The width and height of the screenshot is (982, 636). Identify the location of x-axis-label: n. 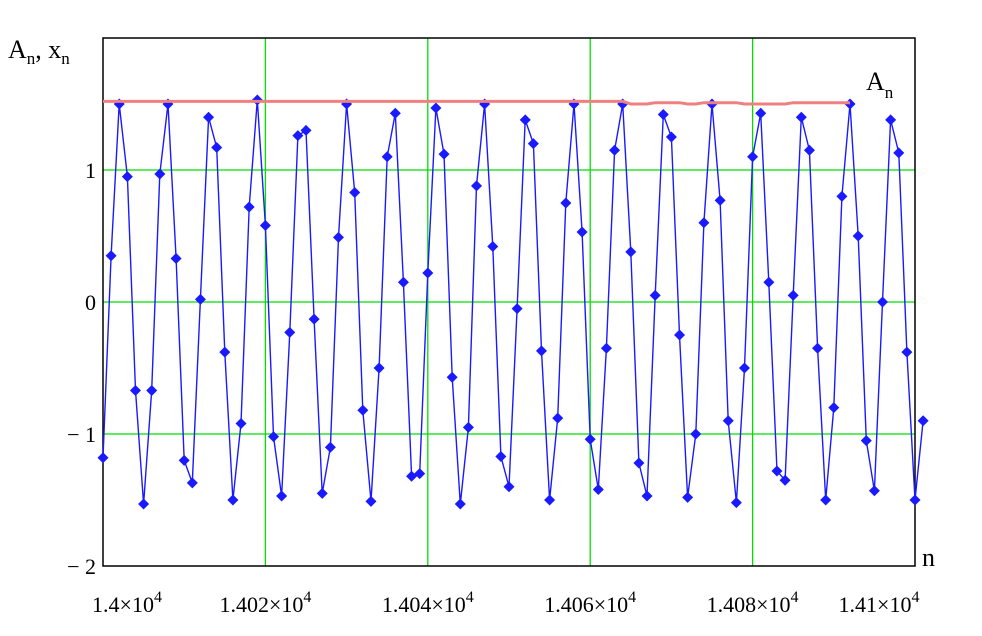
(928, 557).